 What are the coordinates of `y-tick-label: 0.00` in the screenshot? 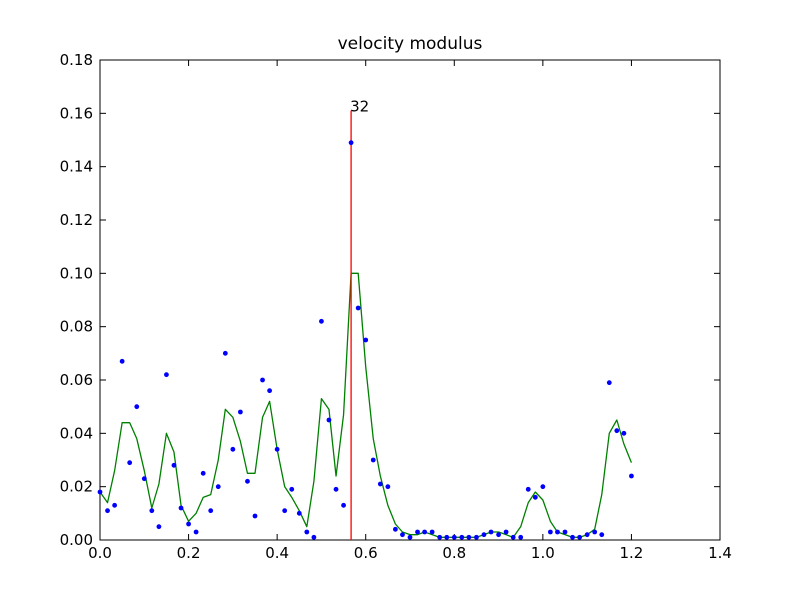 It's located at (76, 540).